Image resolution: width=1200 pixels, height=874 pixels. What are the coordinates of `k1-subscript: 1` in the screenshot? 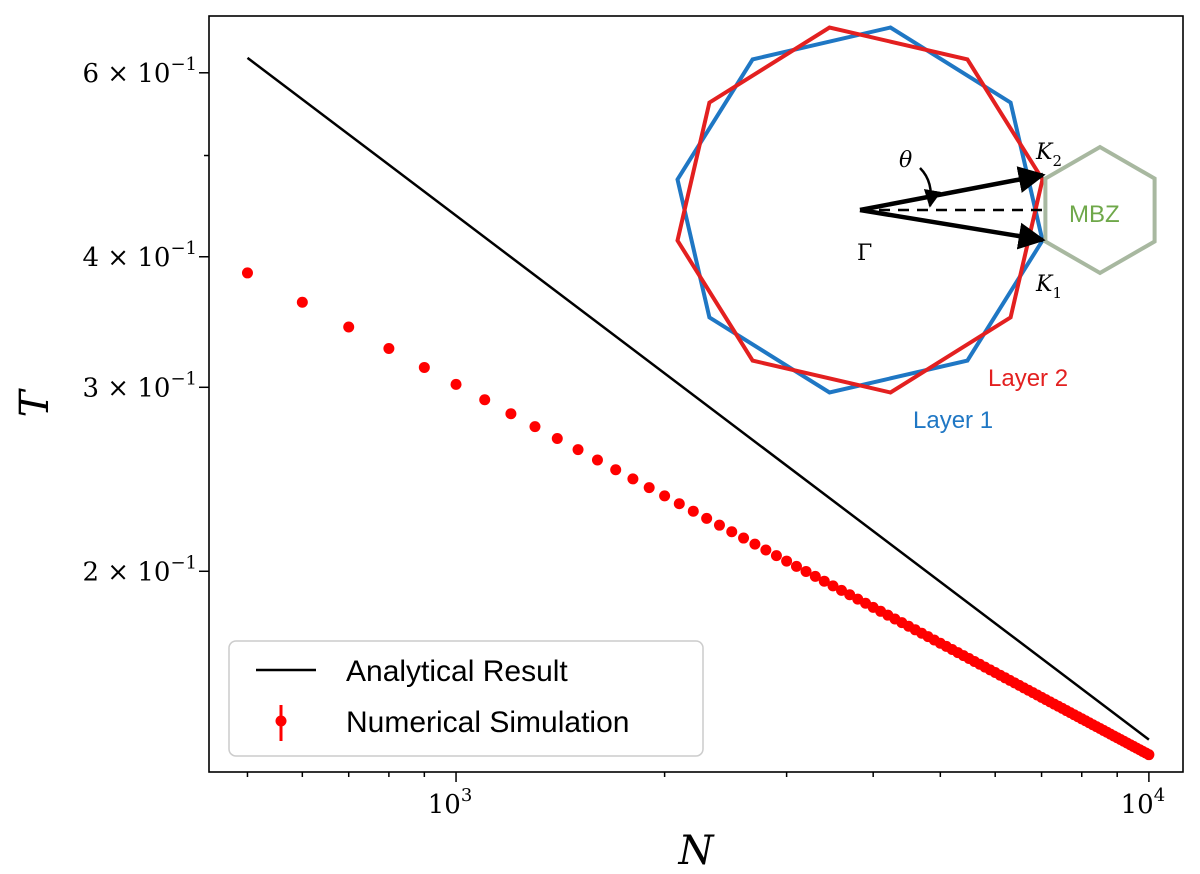 It's located at (1057, 293).